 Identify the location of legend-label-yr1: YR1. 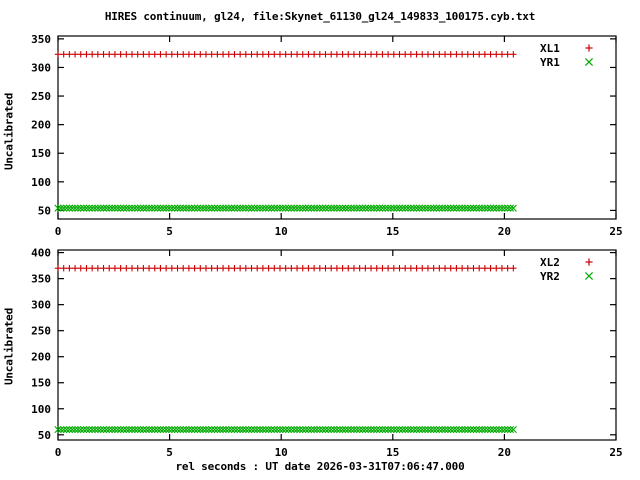
(550, 62).